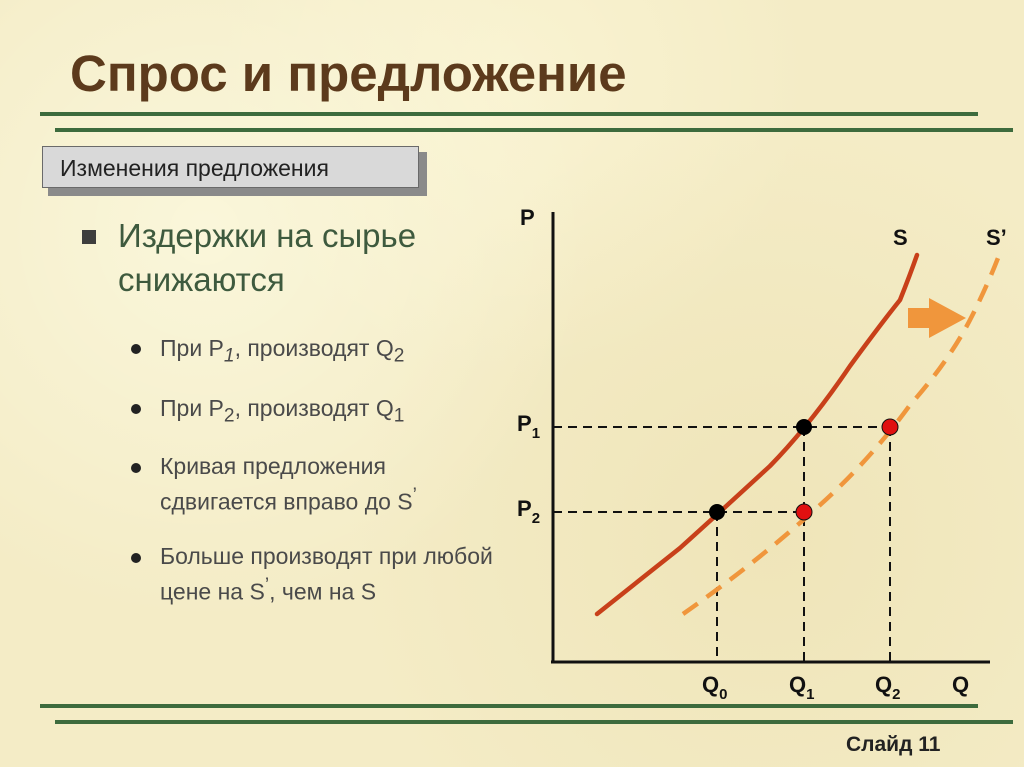 The height and width of the screenshot is (767, 1024). I want to click on main-bullet-marker, so click(89, 237).